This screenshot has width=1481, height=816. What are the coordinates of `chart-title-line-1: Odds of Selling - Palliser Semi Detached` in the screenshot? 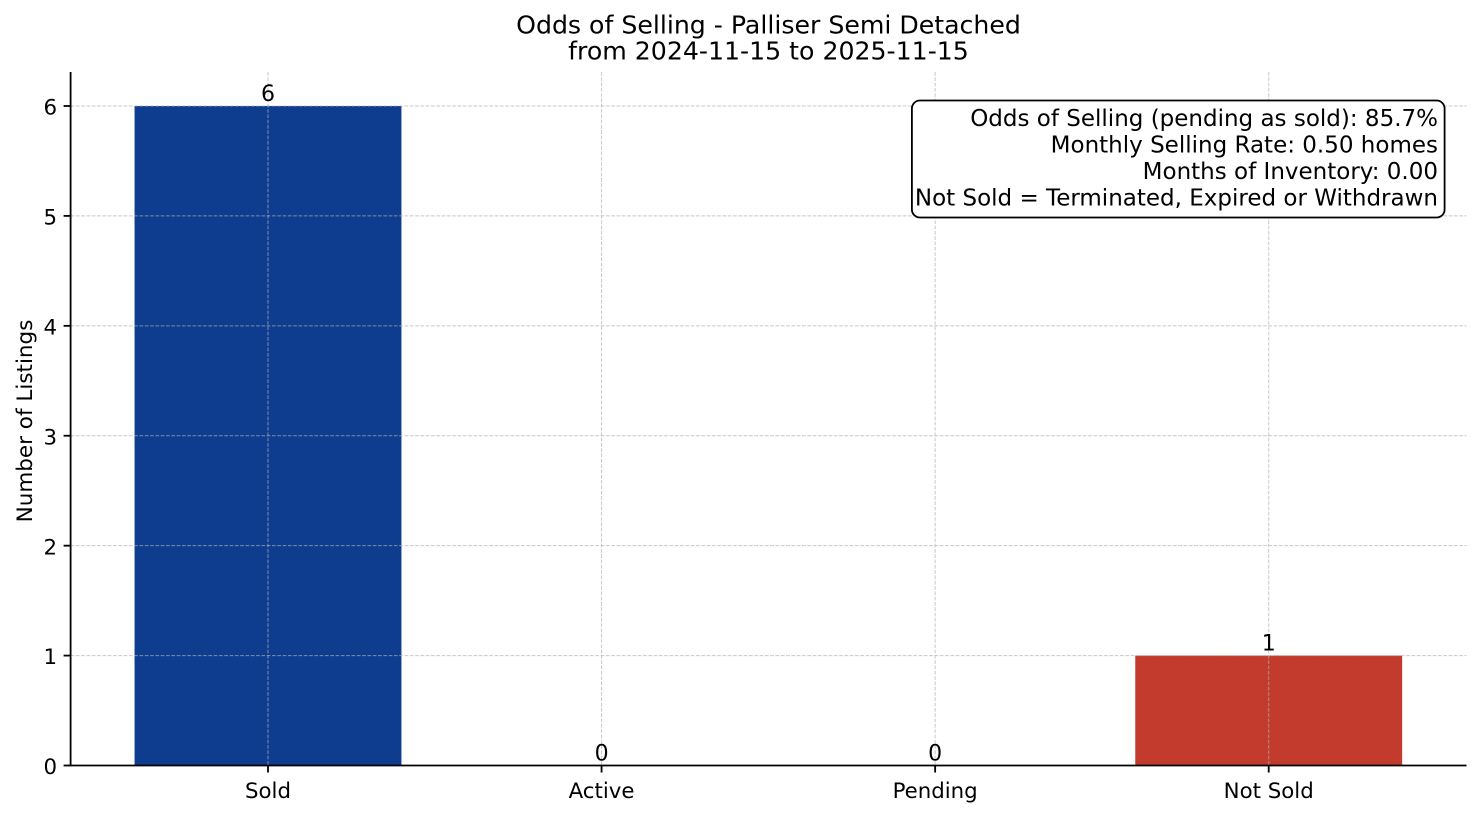 It's located at (768, 25).